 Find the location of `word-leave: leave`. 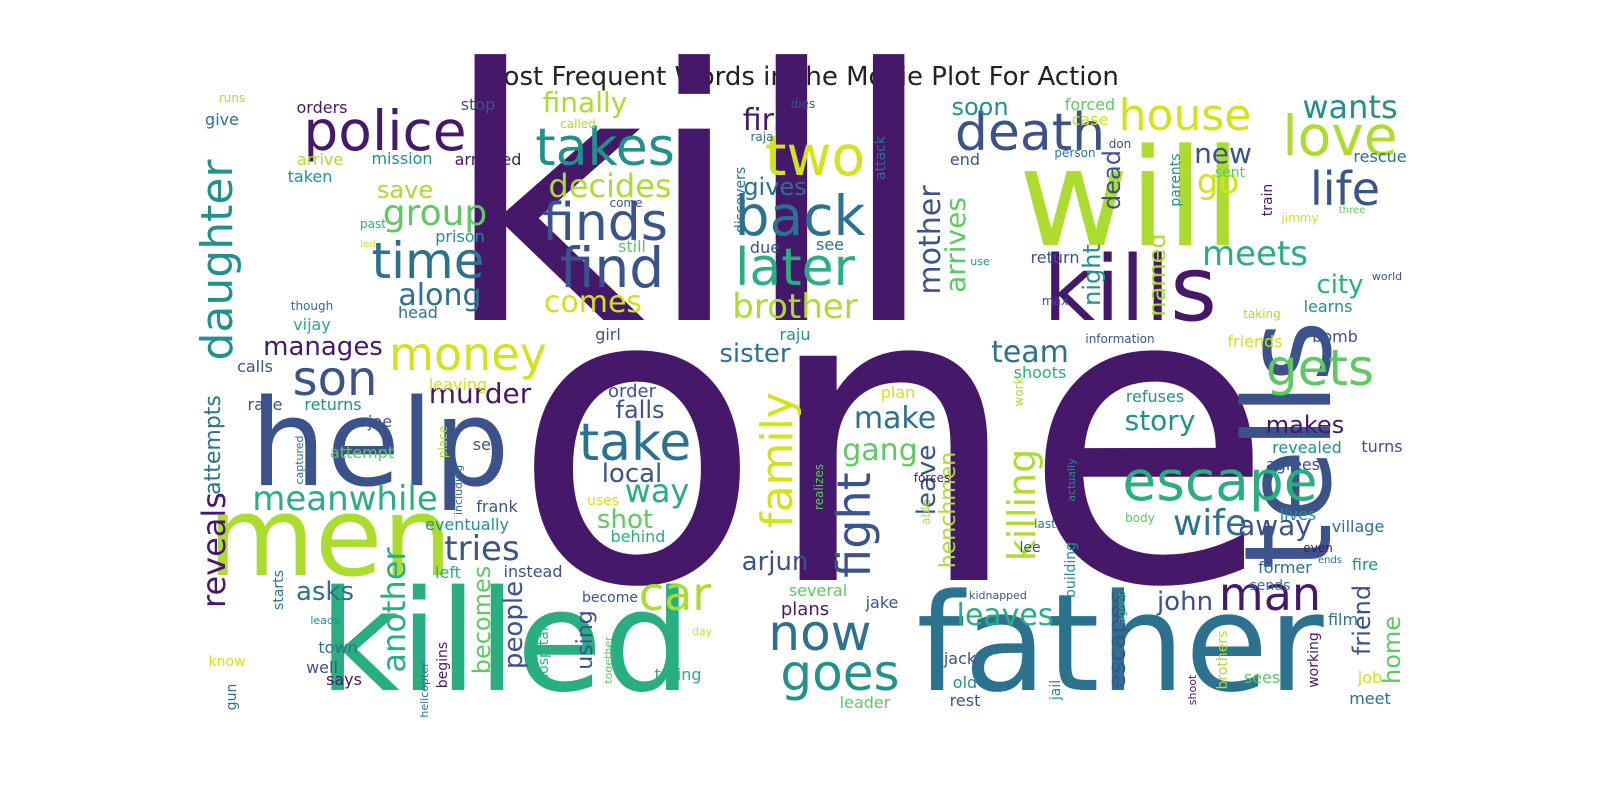

word-leave: leave is located at coordinates (927, 480).